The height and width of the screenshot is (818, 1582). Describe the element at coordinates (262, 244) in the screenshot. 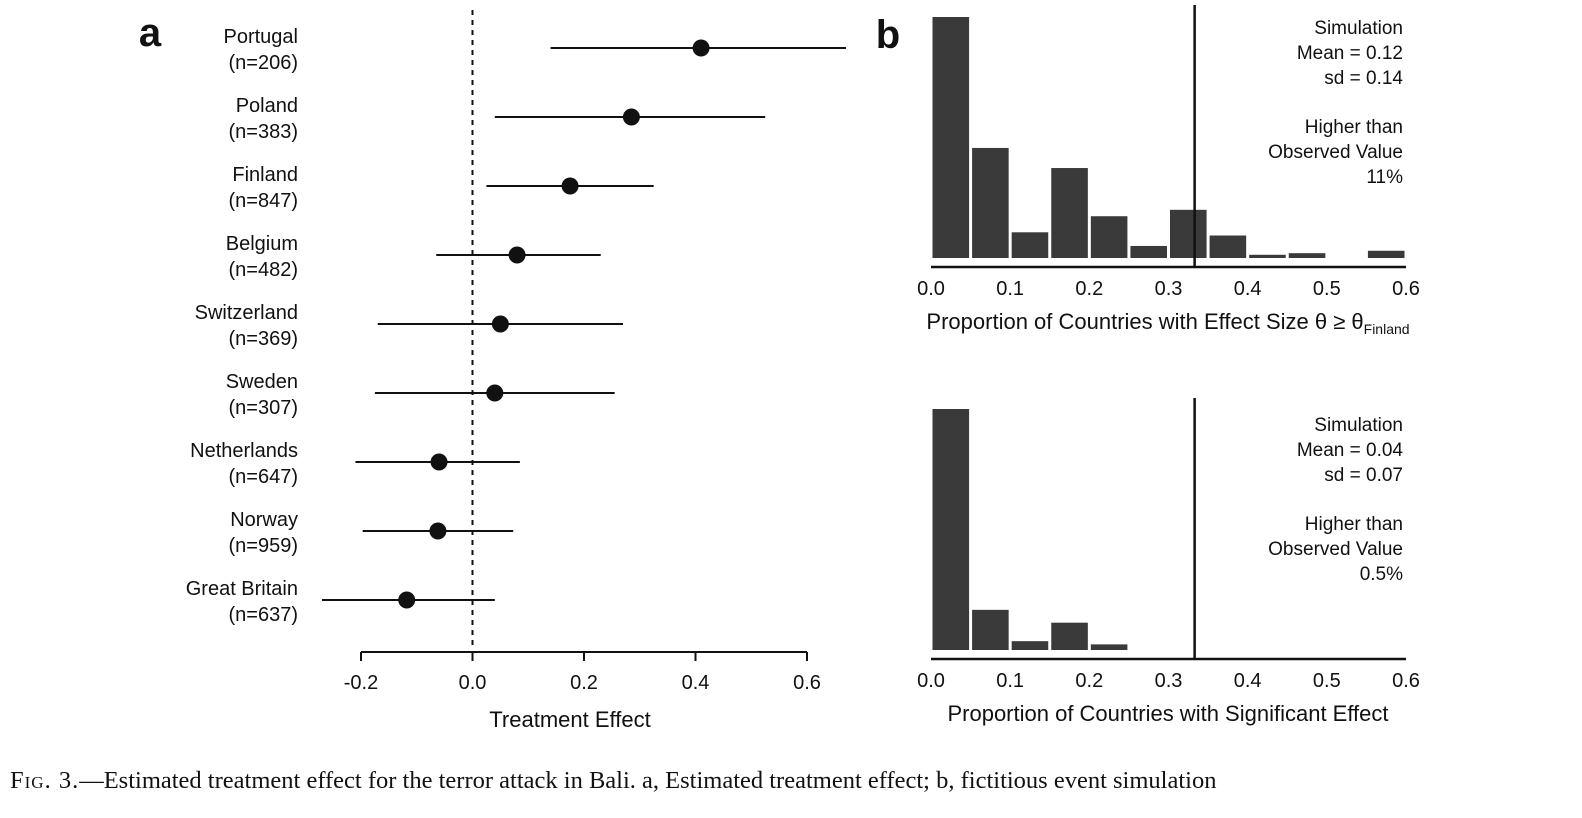

I see `country-label: Belgium` at that location.